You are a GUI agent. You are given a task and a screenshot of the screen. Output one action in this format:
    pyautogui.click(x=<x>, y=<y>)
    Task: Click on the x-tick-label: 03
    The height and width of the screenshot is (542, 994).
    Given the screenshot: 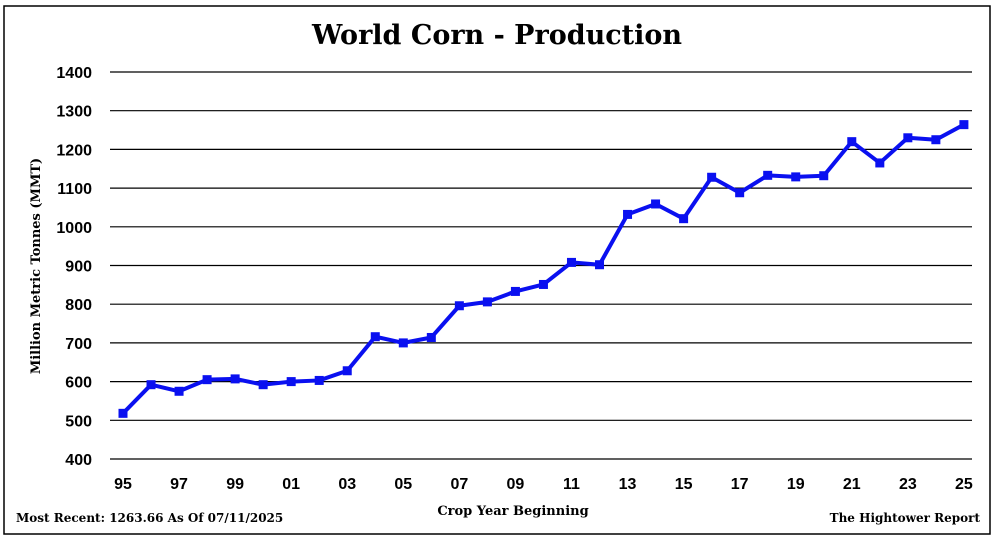 What is the action you would take?
    pyautogui.click(x=347, y=484)
    